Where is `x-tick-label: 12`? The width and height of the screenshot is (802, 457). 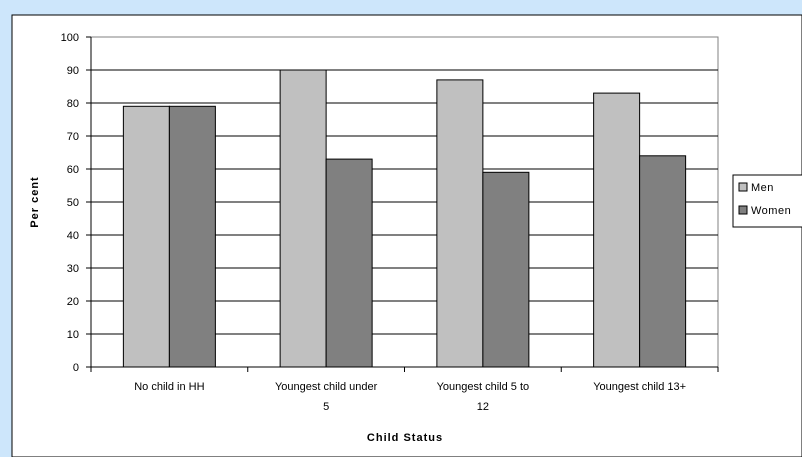 x-tick-label: 12 is located at coordinates (483, 407).